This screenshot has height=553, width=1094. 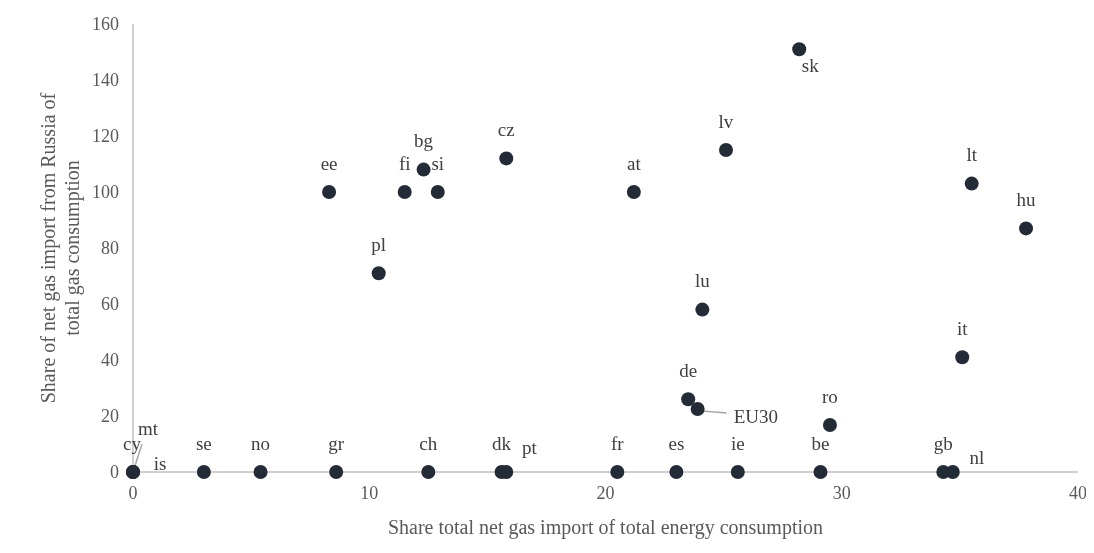 What do you see at coordinates (702, 281) in the screenshot?
I see `annotation: lu` at bounding box center [702, 281].